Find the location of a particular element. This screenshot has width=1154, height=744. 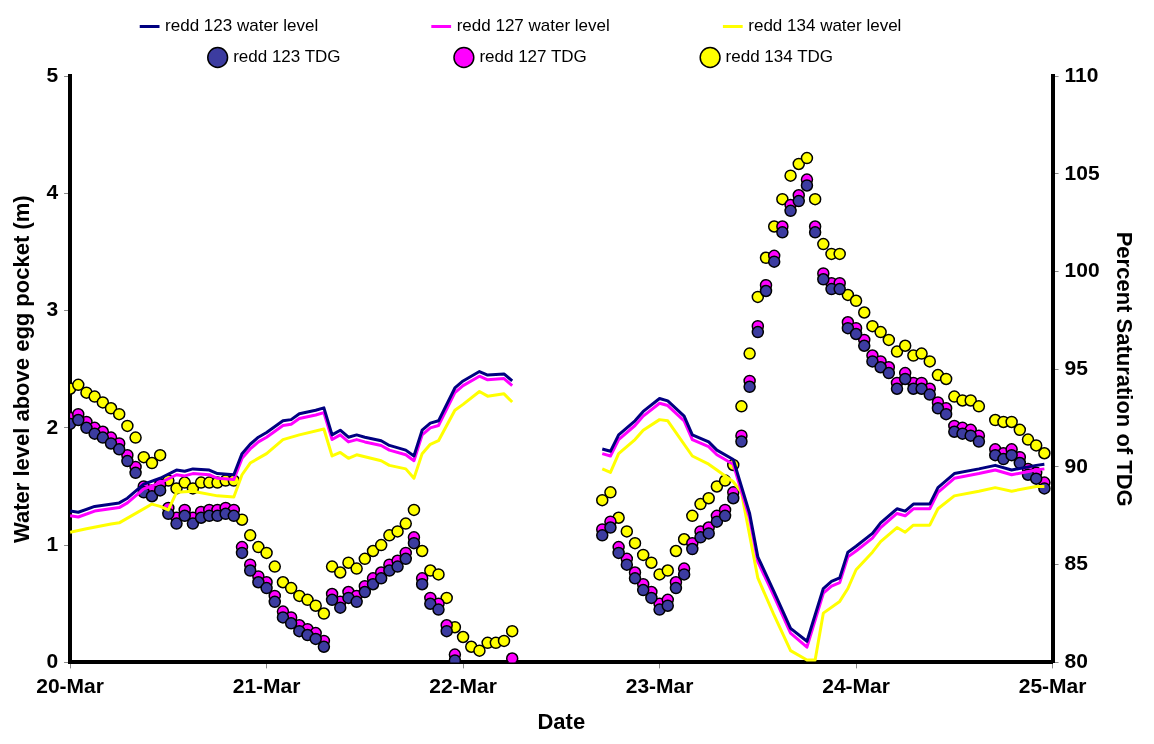

y2-tick-label: 90 is located at coordinates (1076, 465).